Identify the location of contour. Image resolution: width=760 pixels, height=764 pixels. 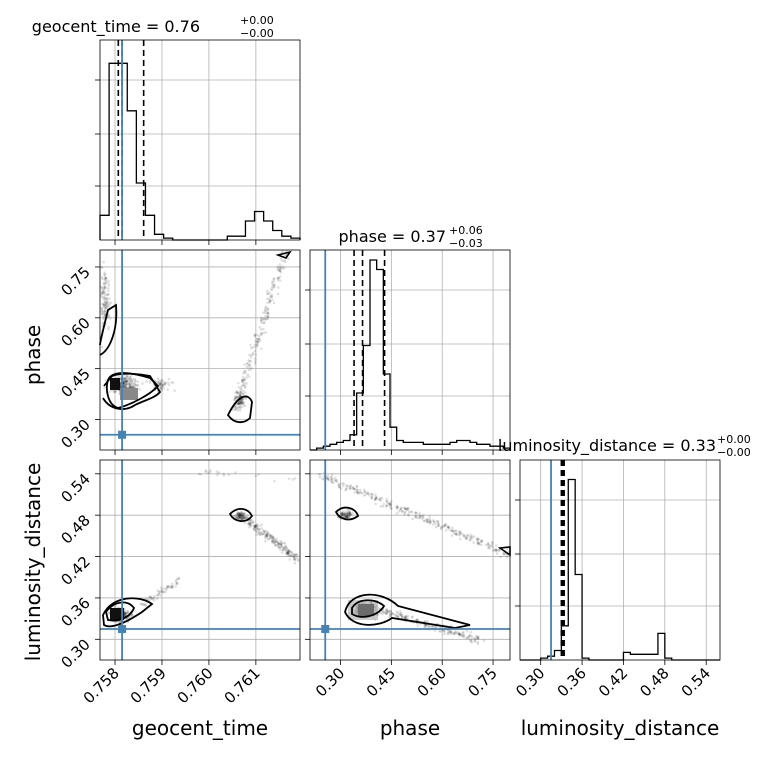
(241, 515).